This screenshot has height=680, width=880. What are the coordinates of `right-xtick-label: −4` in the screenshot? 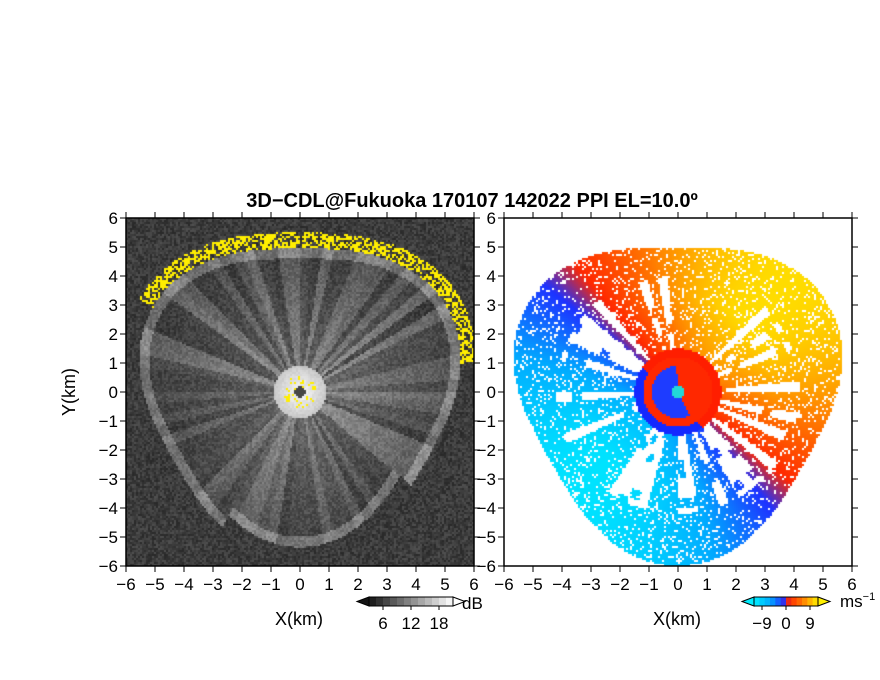 It's located at (561, 584).